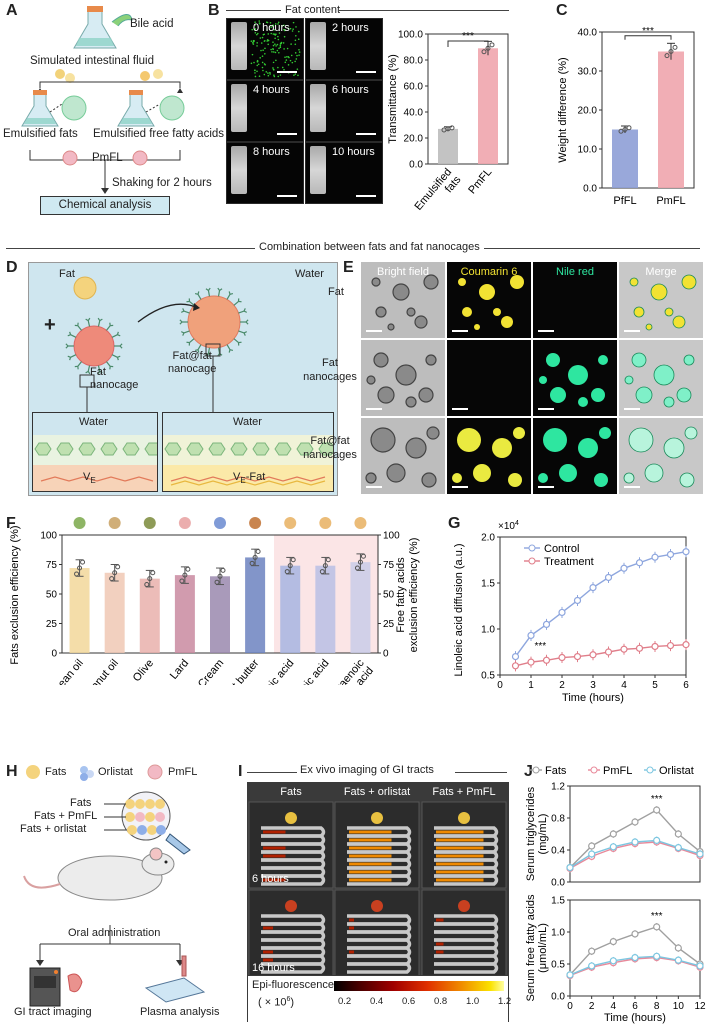 Image resolution: width=706 pixels, height=1024 pixels. Describe the element at coordinates (56, 987) in the screenshot. I see `h-imager-icon` at that location.